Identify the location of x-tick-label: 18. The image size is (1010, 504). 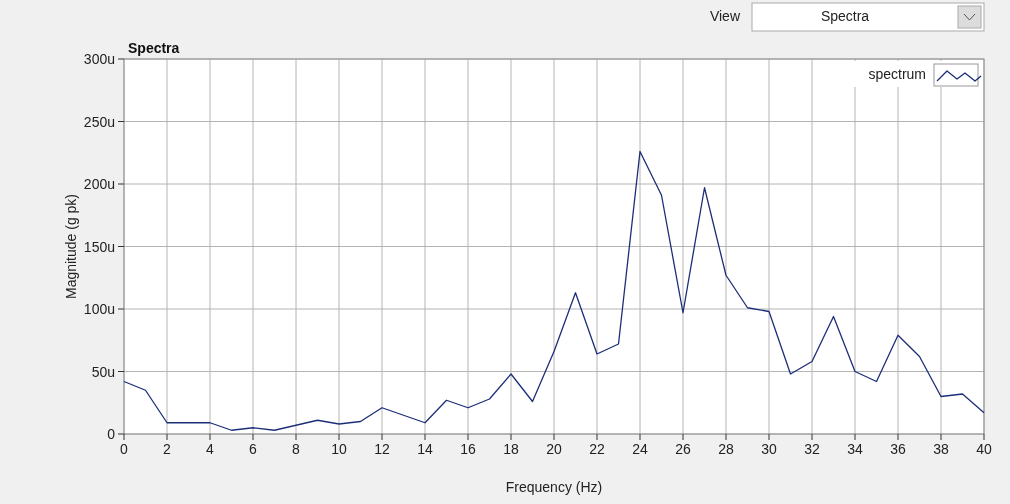
(511, 449).